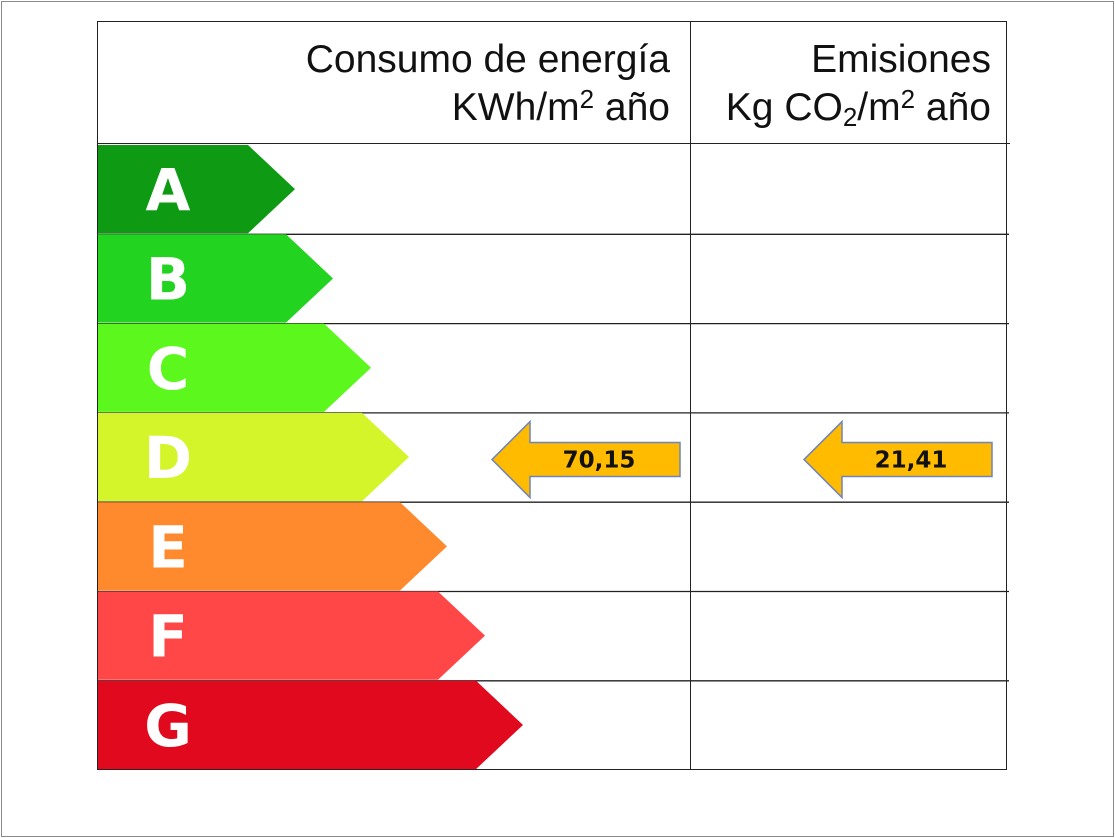 This screenshot has width=1115, height=838. Describe the element at coordinates (310, 725) in the screenshot. I see `rating-bar-g` at that location.